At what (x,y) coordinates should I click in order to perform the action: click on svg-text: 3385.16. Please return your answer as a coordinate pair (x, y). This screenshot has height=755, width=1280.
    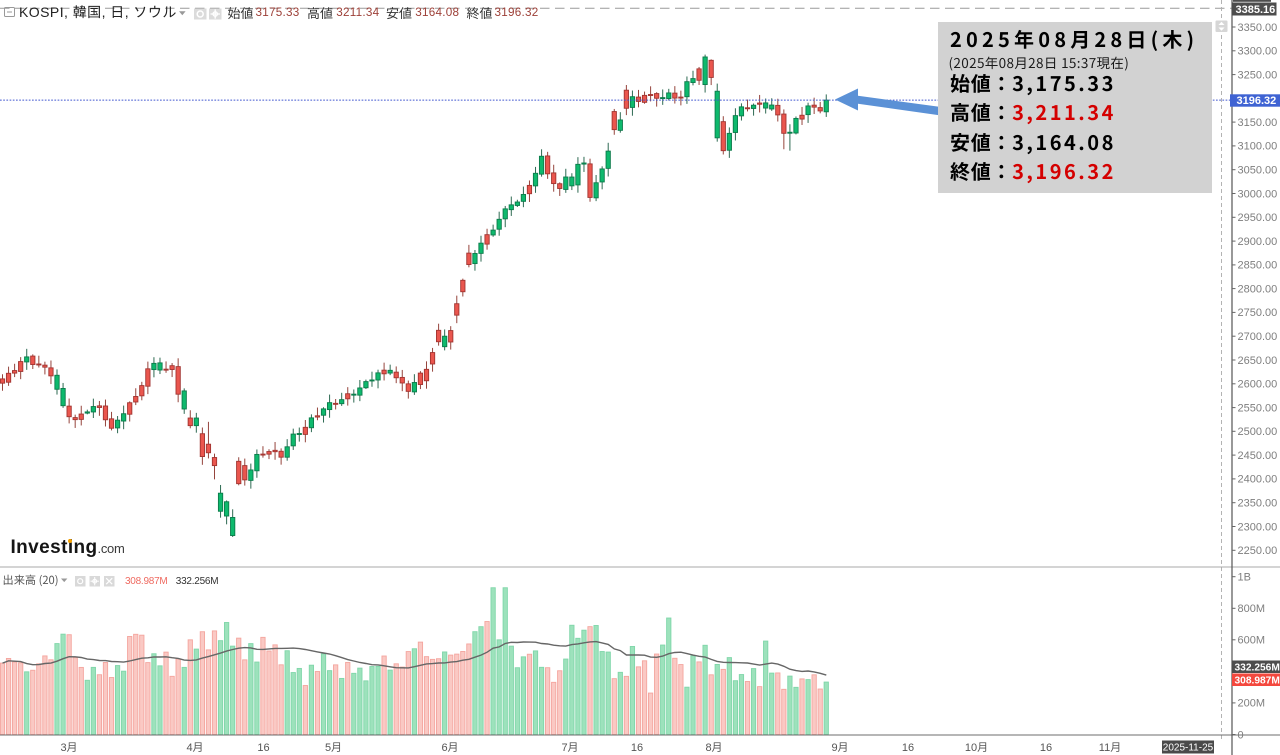
    Looking at the image, I should click on (1256, 10).